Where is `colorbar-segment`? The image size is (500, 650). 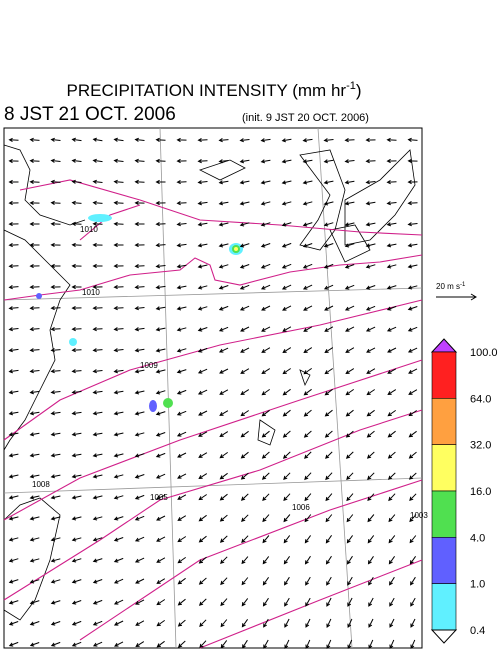 colorbar-segment is located at coordinates (444, 421).